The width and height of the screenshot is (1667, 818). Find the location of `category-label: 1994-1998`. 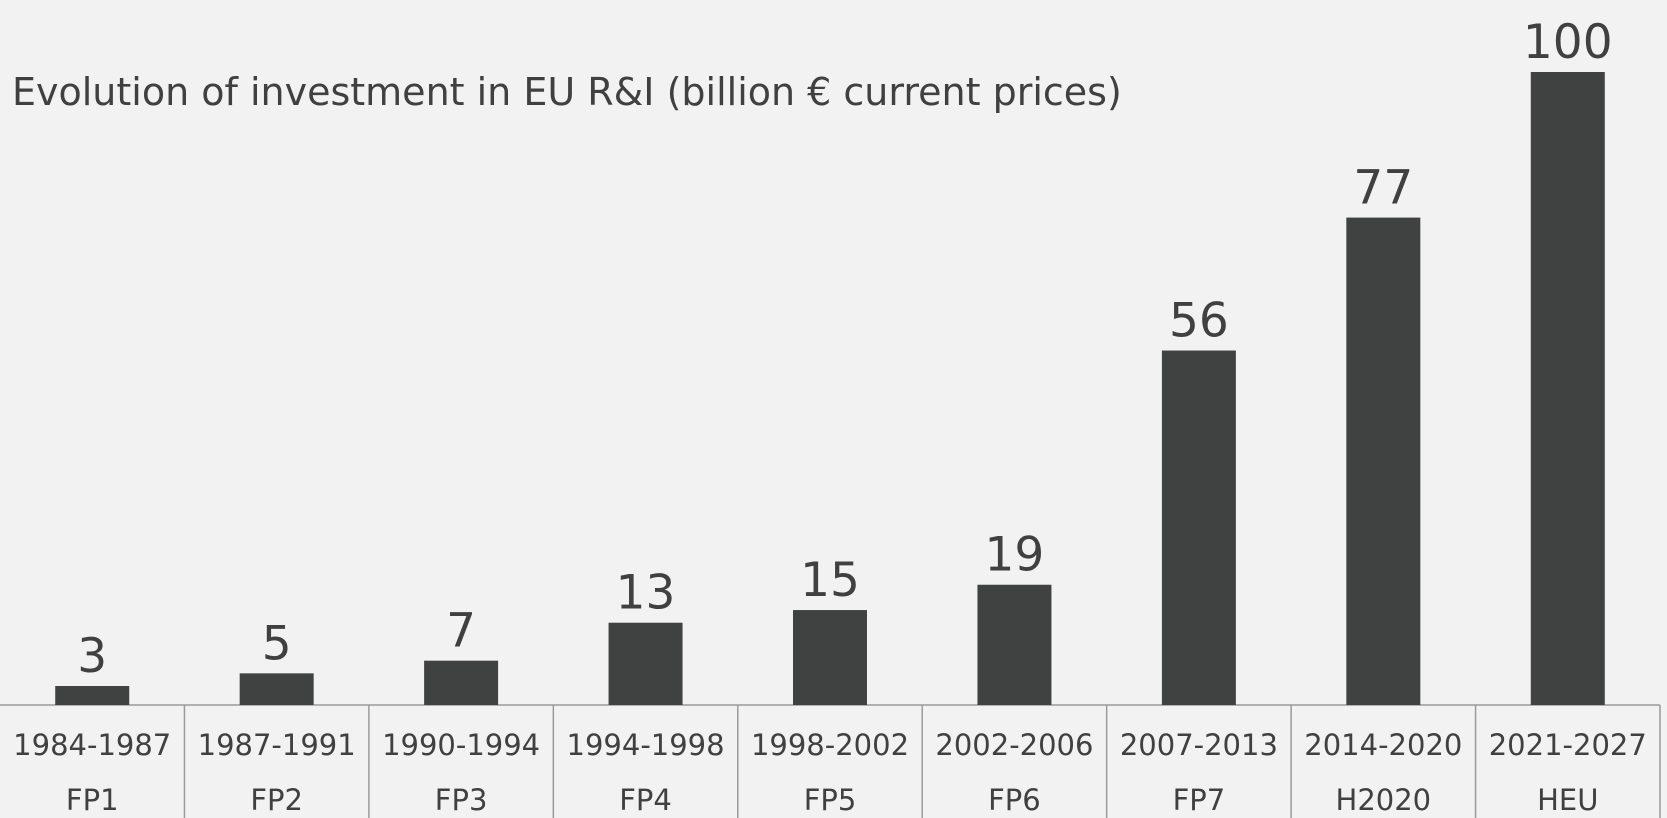

category-label: 1994-1998 is located at coordinates (646, 745).